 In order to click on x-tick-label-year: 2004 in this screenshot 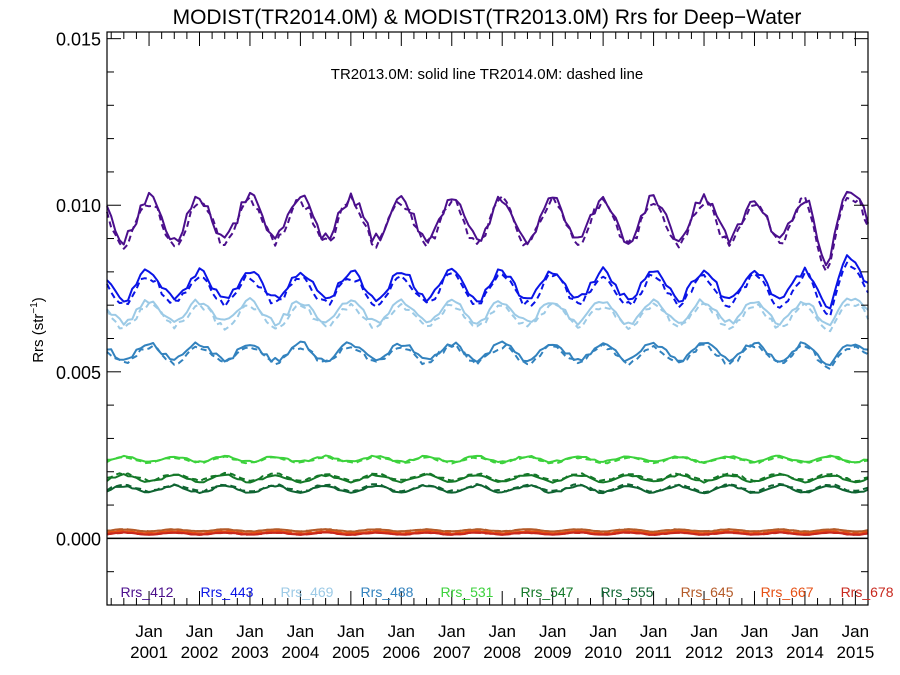, I will do `click(300, 652)`.